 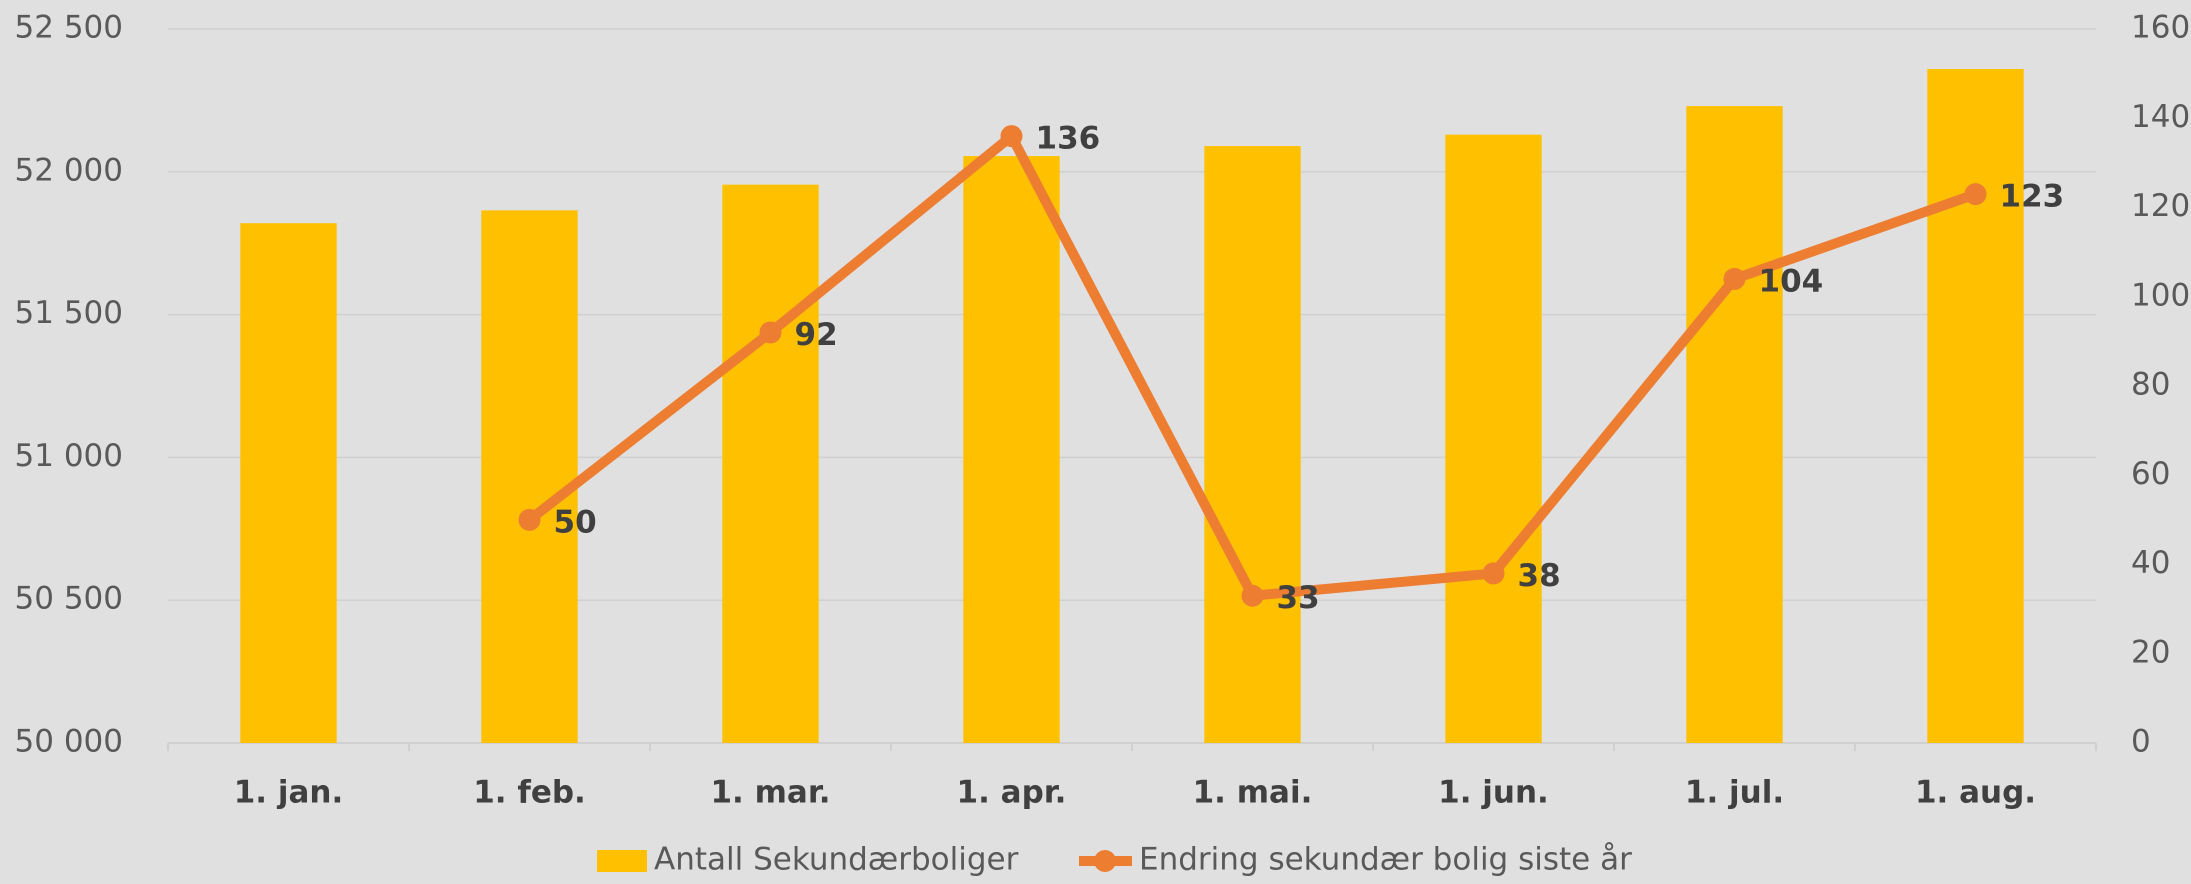 What do you see at coordinates (1975, 793) in the screenshot?
I see `x-tick-label: 1. aug.` at bounding box center [1975, 793].